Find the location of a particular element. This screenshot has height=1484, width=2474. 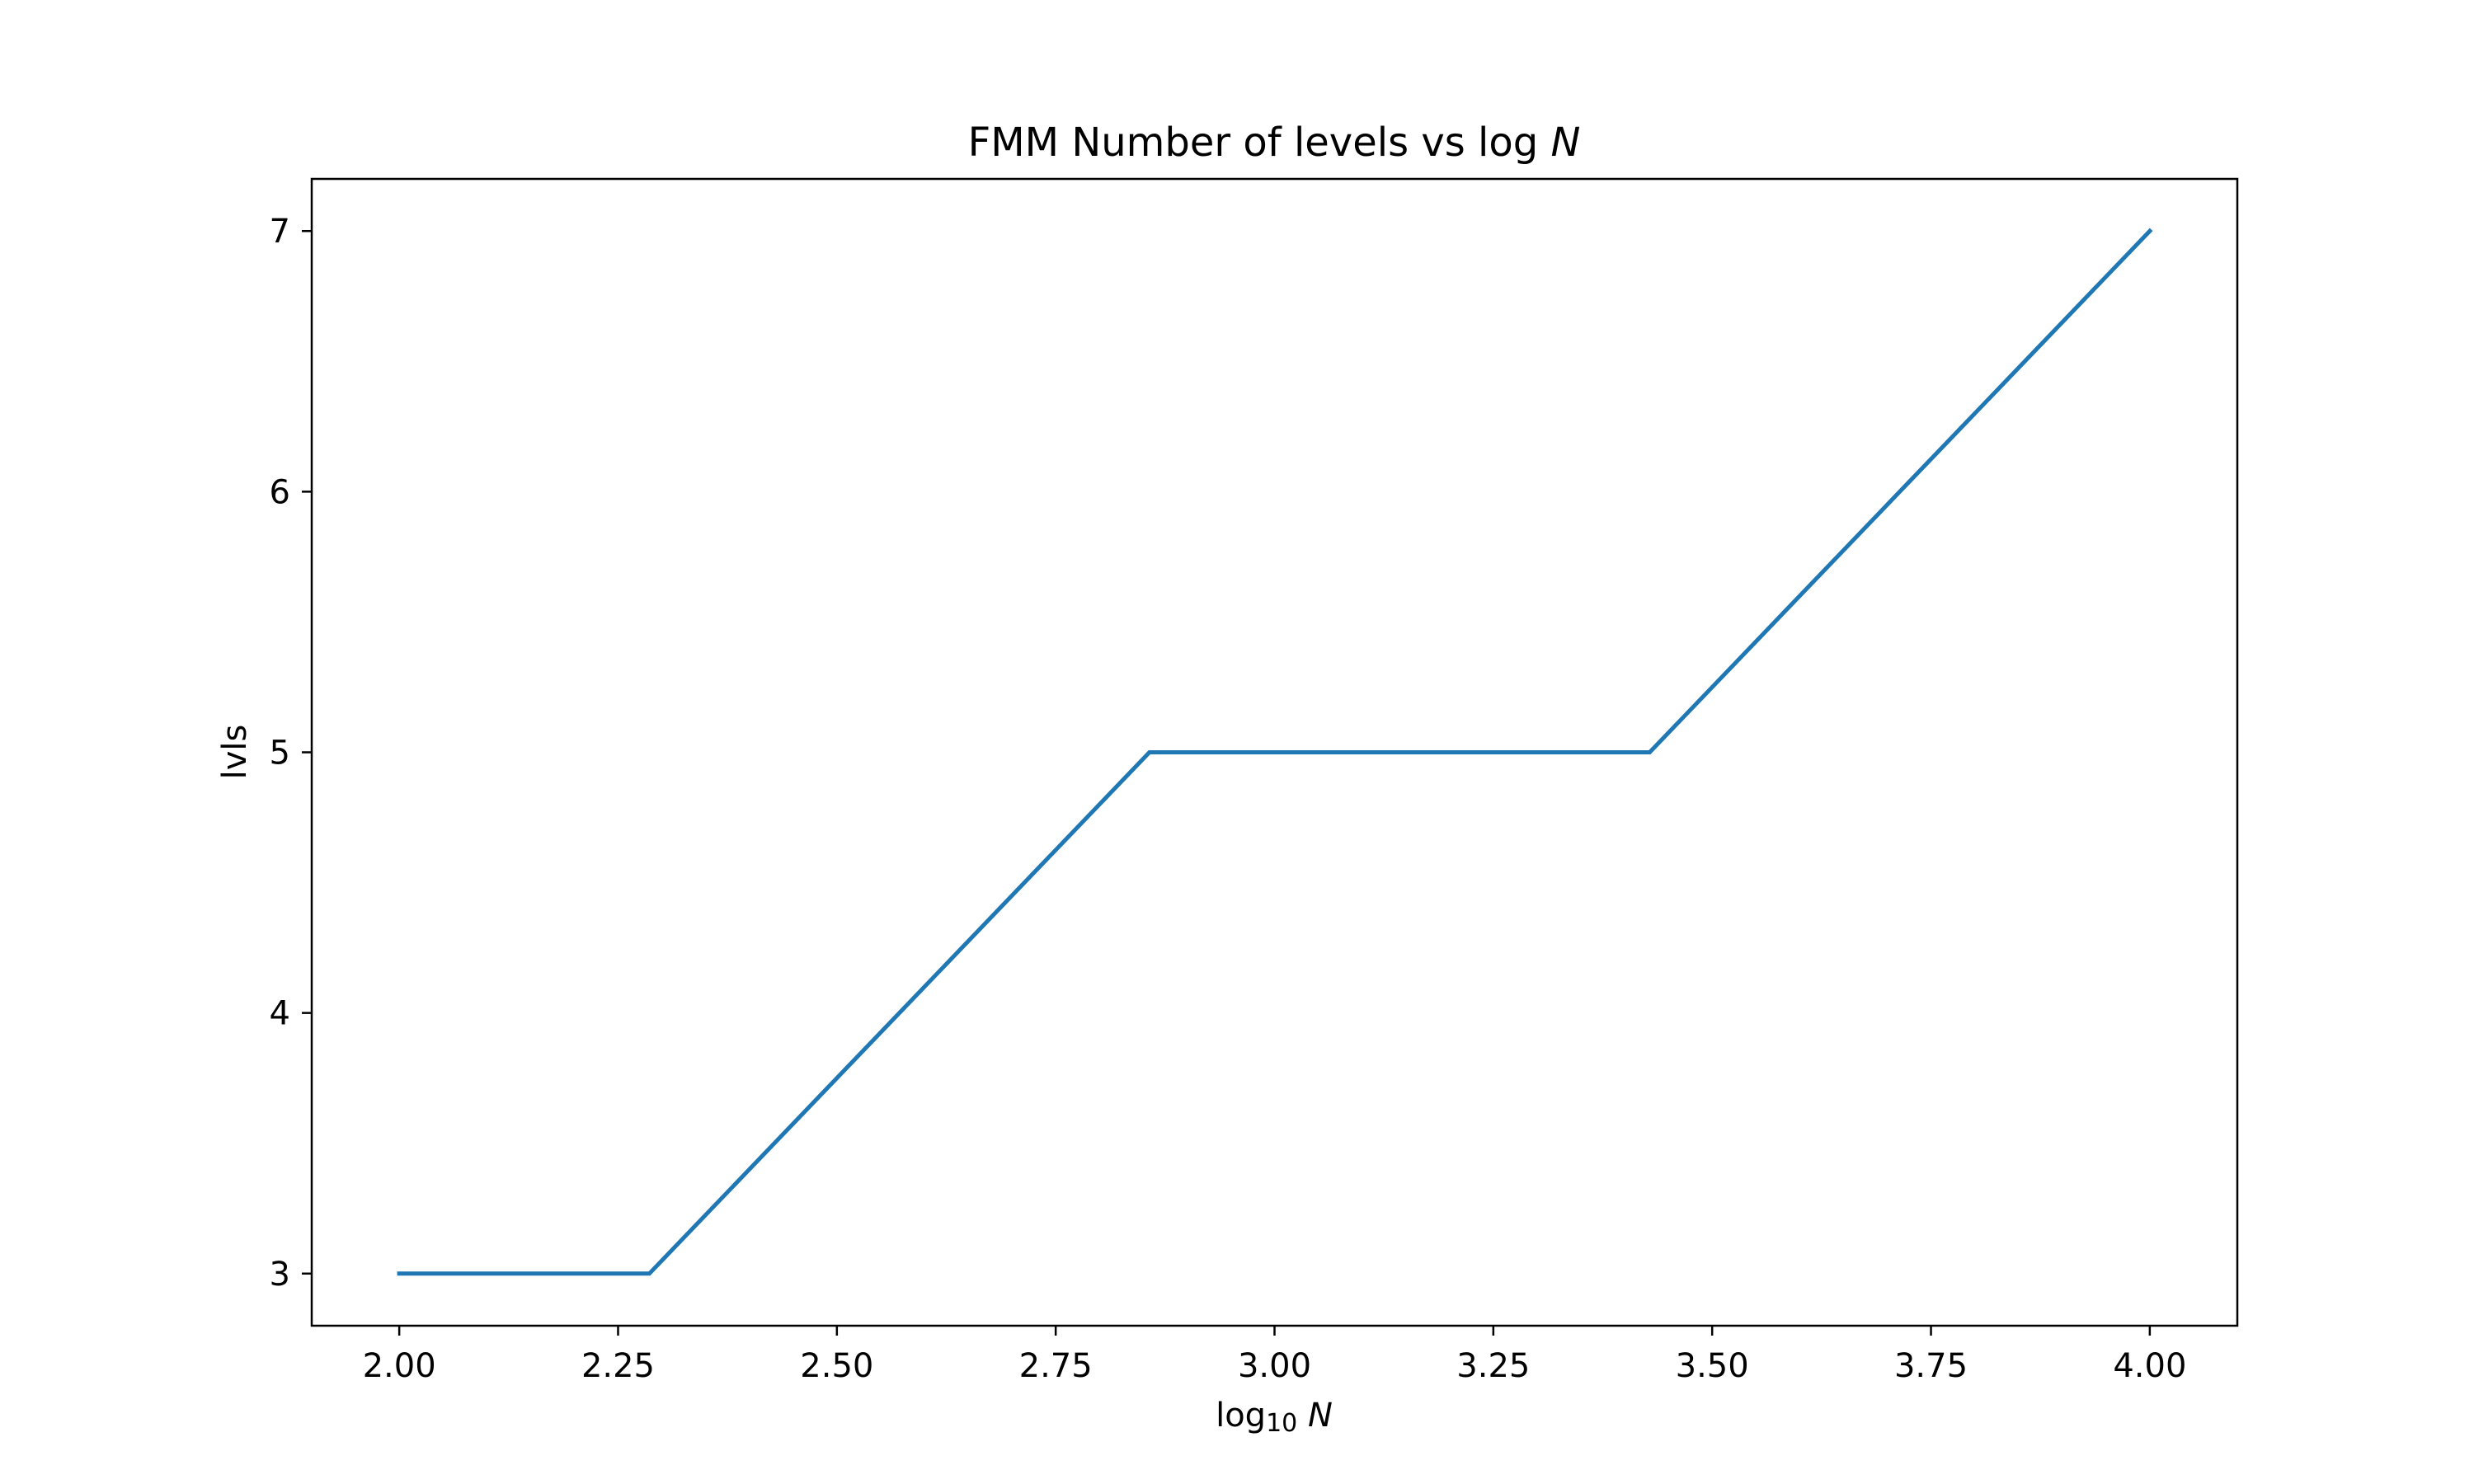

x-tick-label: 2.25 is located at coordinates (618, 1366).